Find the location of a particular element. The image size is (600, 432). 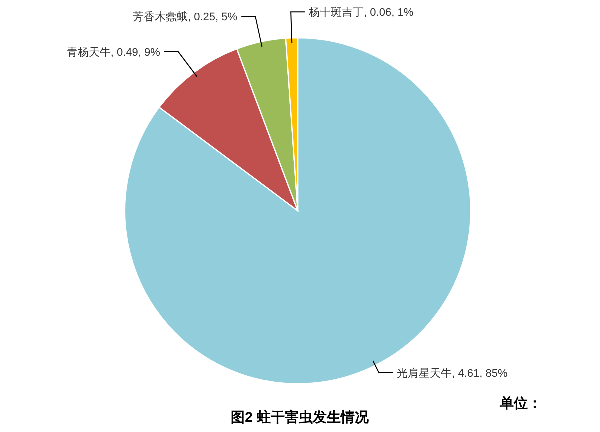

slice-label: 光肩星天牛, 4.61, 85% is located at coordinates (452, 373).